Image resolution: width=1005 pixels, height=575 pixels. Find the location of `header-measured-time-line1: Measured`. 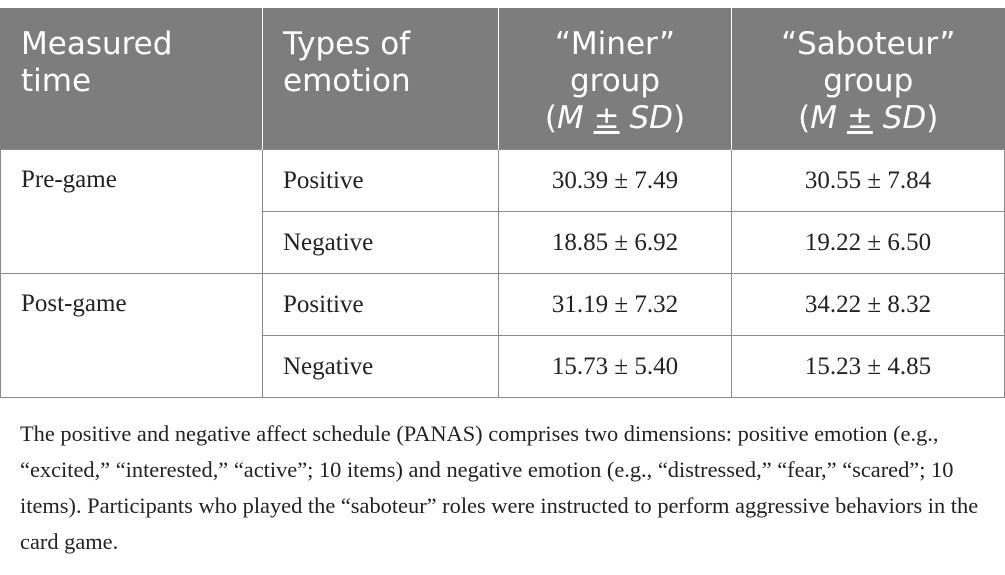

header-measured-time-line1: Measured is located at coordinates (97, 44).